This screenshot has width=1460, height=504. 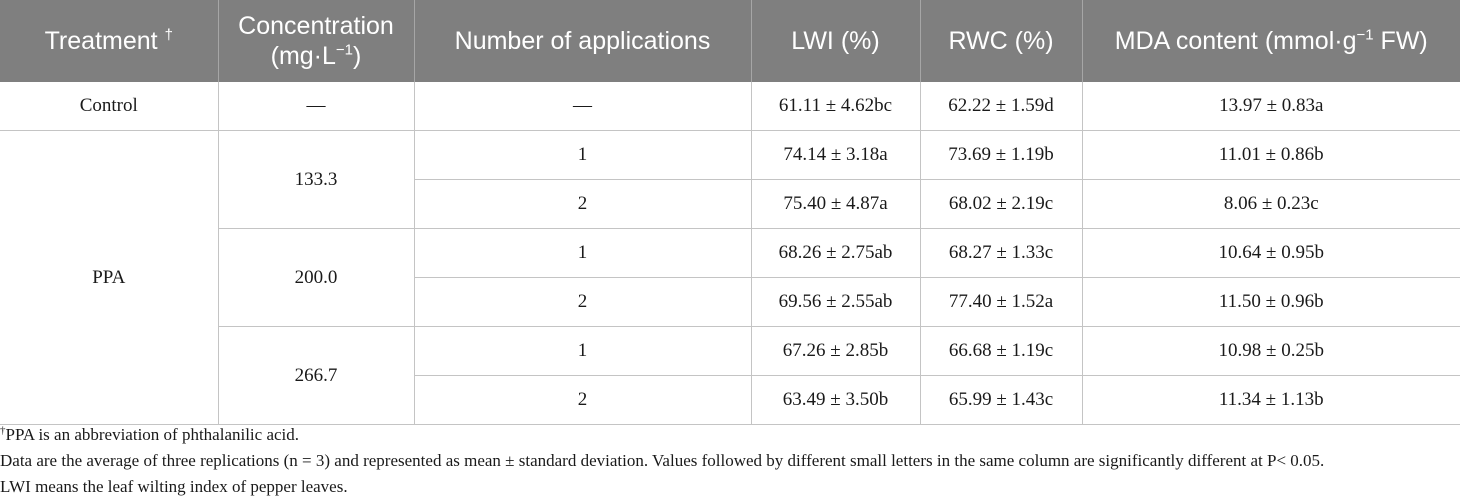 I want to click on cell-rwc: 62.22 ± 1.59d, so click(x=1001, y=106).